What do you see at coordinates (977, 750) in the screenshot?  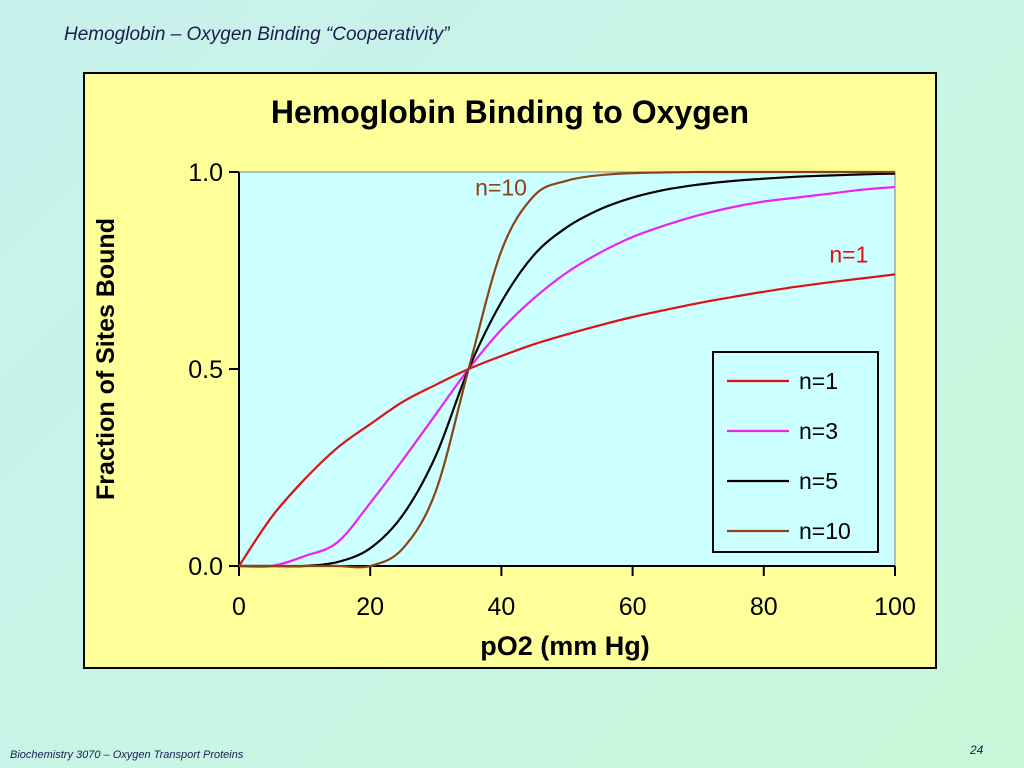 I see `page-number: 24` at bounding box center [977, 750].